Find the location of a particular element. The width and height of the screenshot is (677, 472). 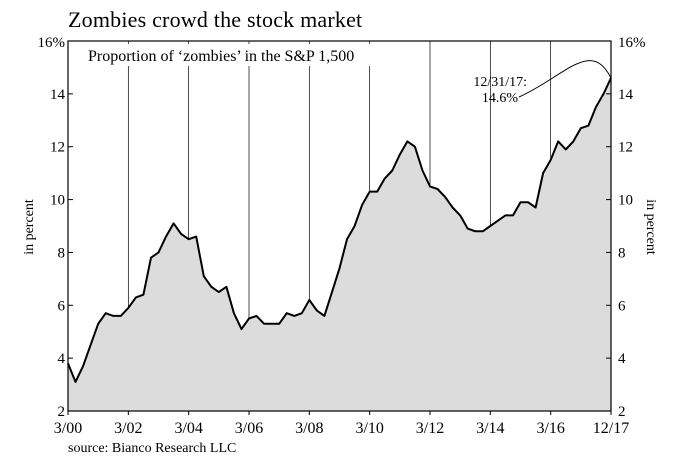

x-tick-label: 3/10 is located at coordinates (369, 428).